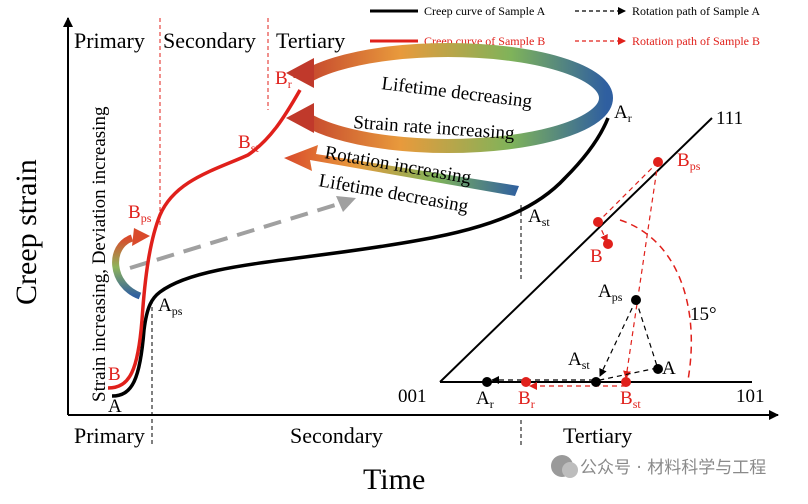  I want to click on stage-top-secondary: Secondary, so click(209, 40).